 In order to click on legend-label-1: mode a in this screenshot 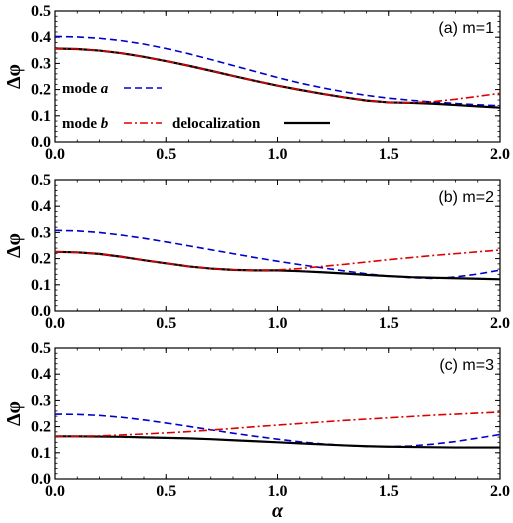, I will do `click(85, 89)`.